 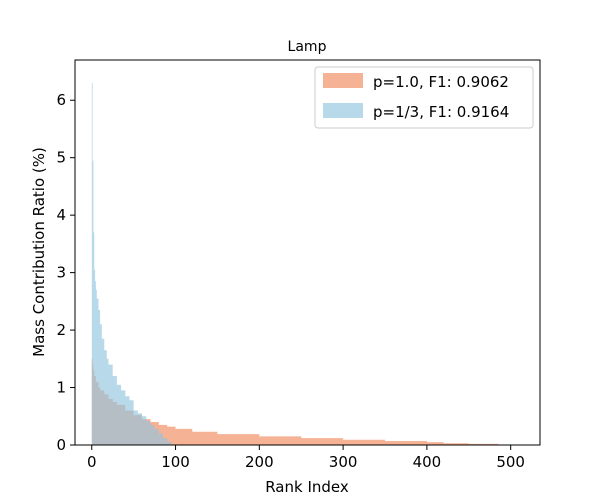 What do you see at coordinates (61, 330) in the screenshot?
I see `y-tick-label: 2` at bounding box center [61, 330].